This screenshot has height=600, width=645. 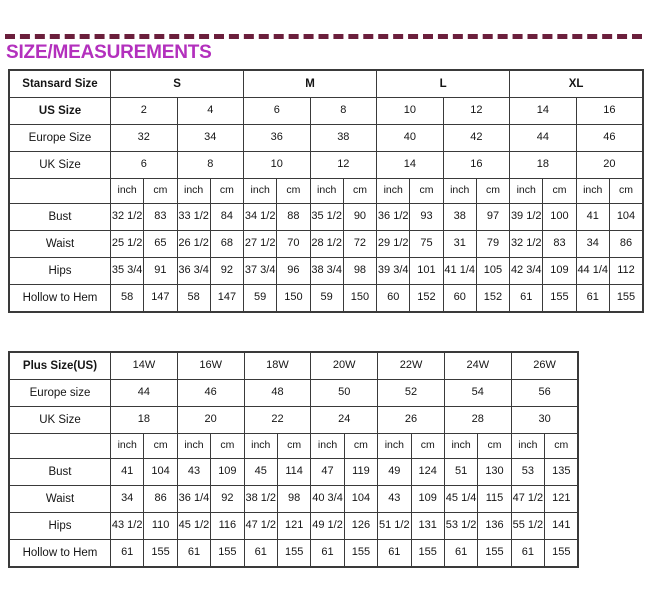 I want to click on size-value: 50, so click(x=344, y=393).